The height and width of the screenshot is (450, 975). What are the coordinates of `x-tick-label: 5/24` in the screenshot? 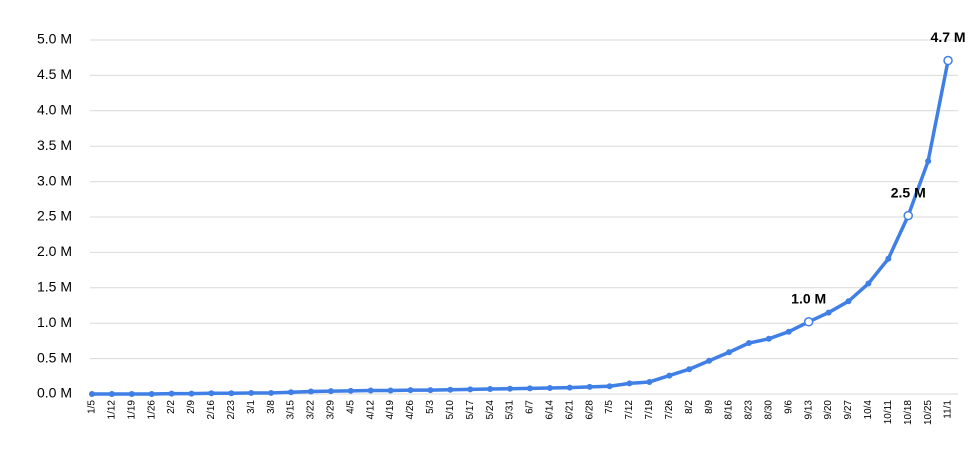 It's located at (490, 410).